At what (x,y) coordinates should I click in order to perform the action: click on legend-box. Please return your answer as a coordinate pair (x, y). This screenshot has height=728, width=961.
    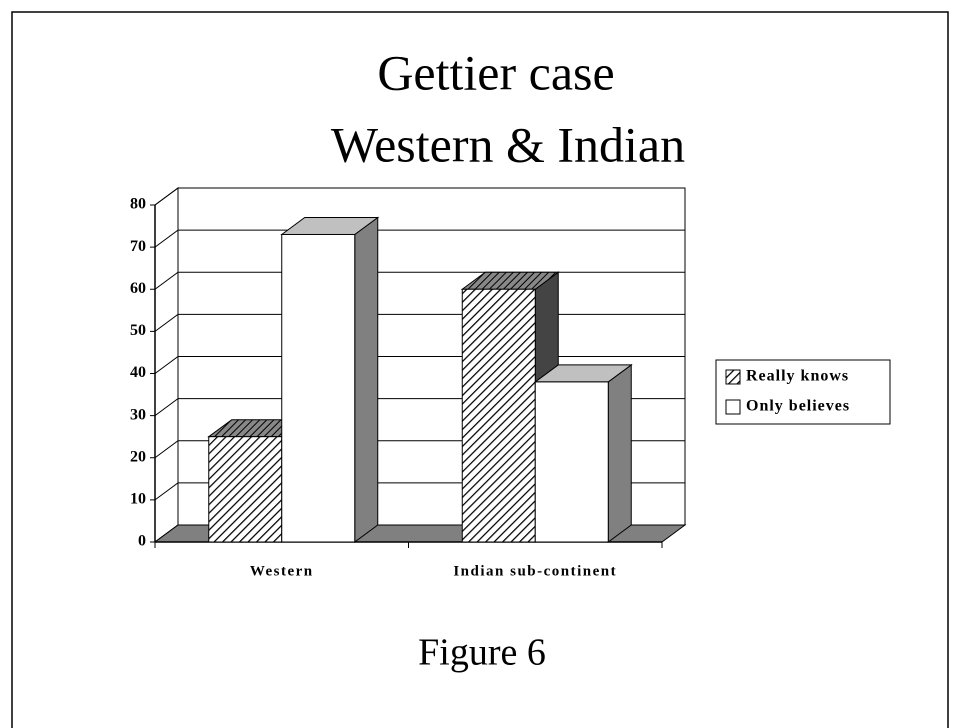
    Looking at the image, I should click on (803, 392).